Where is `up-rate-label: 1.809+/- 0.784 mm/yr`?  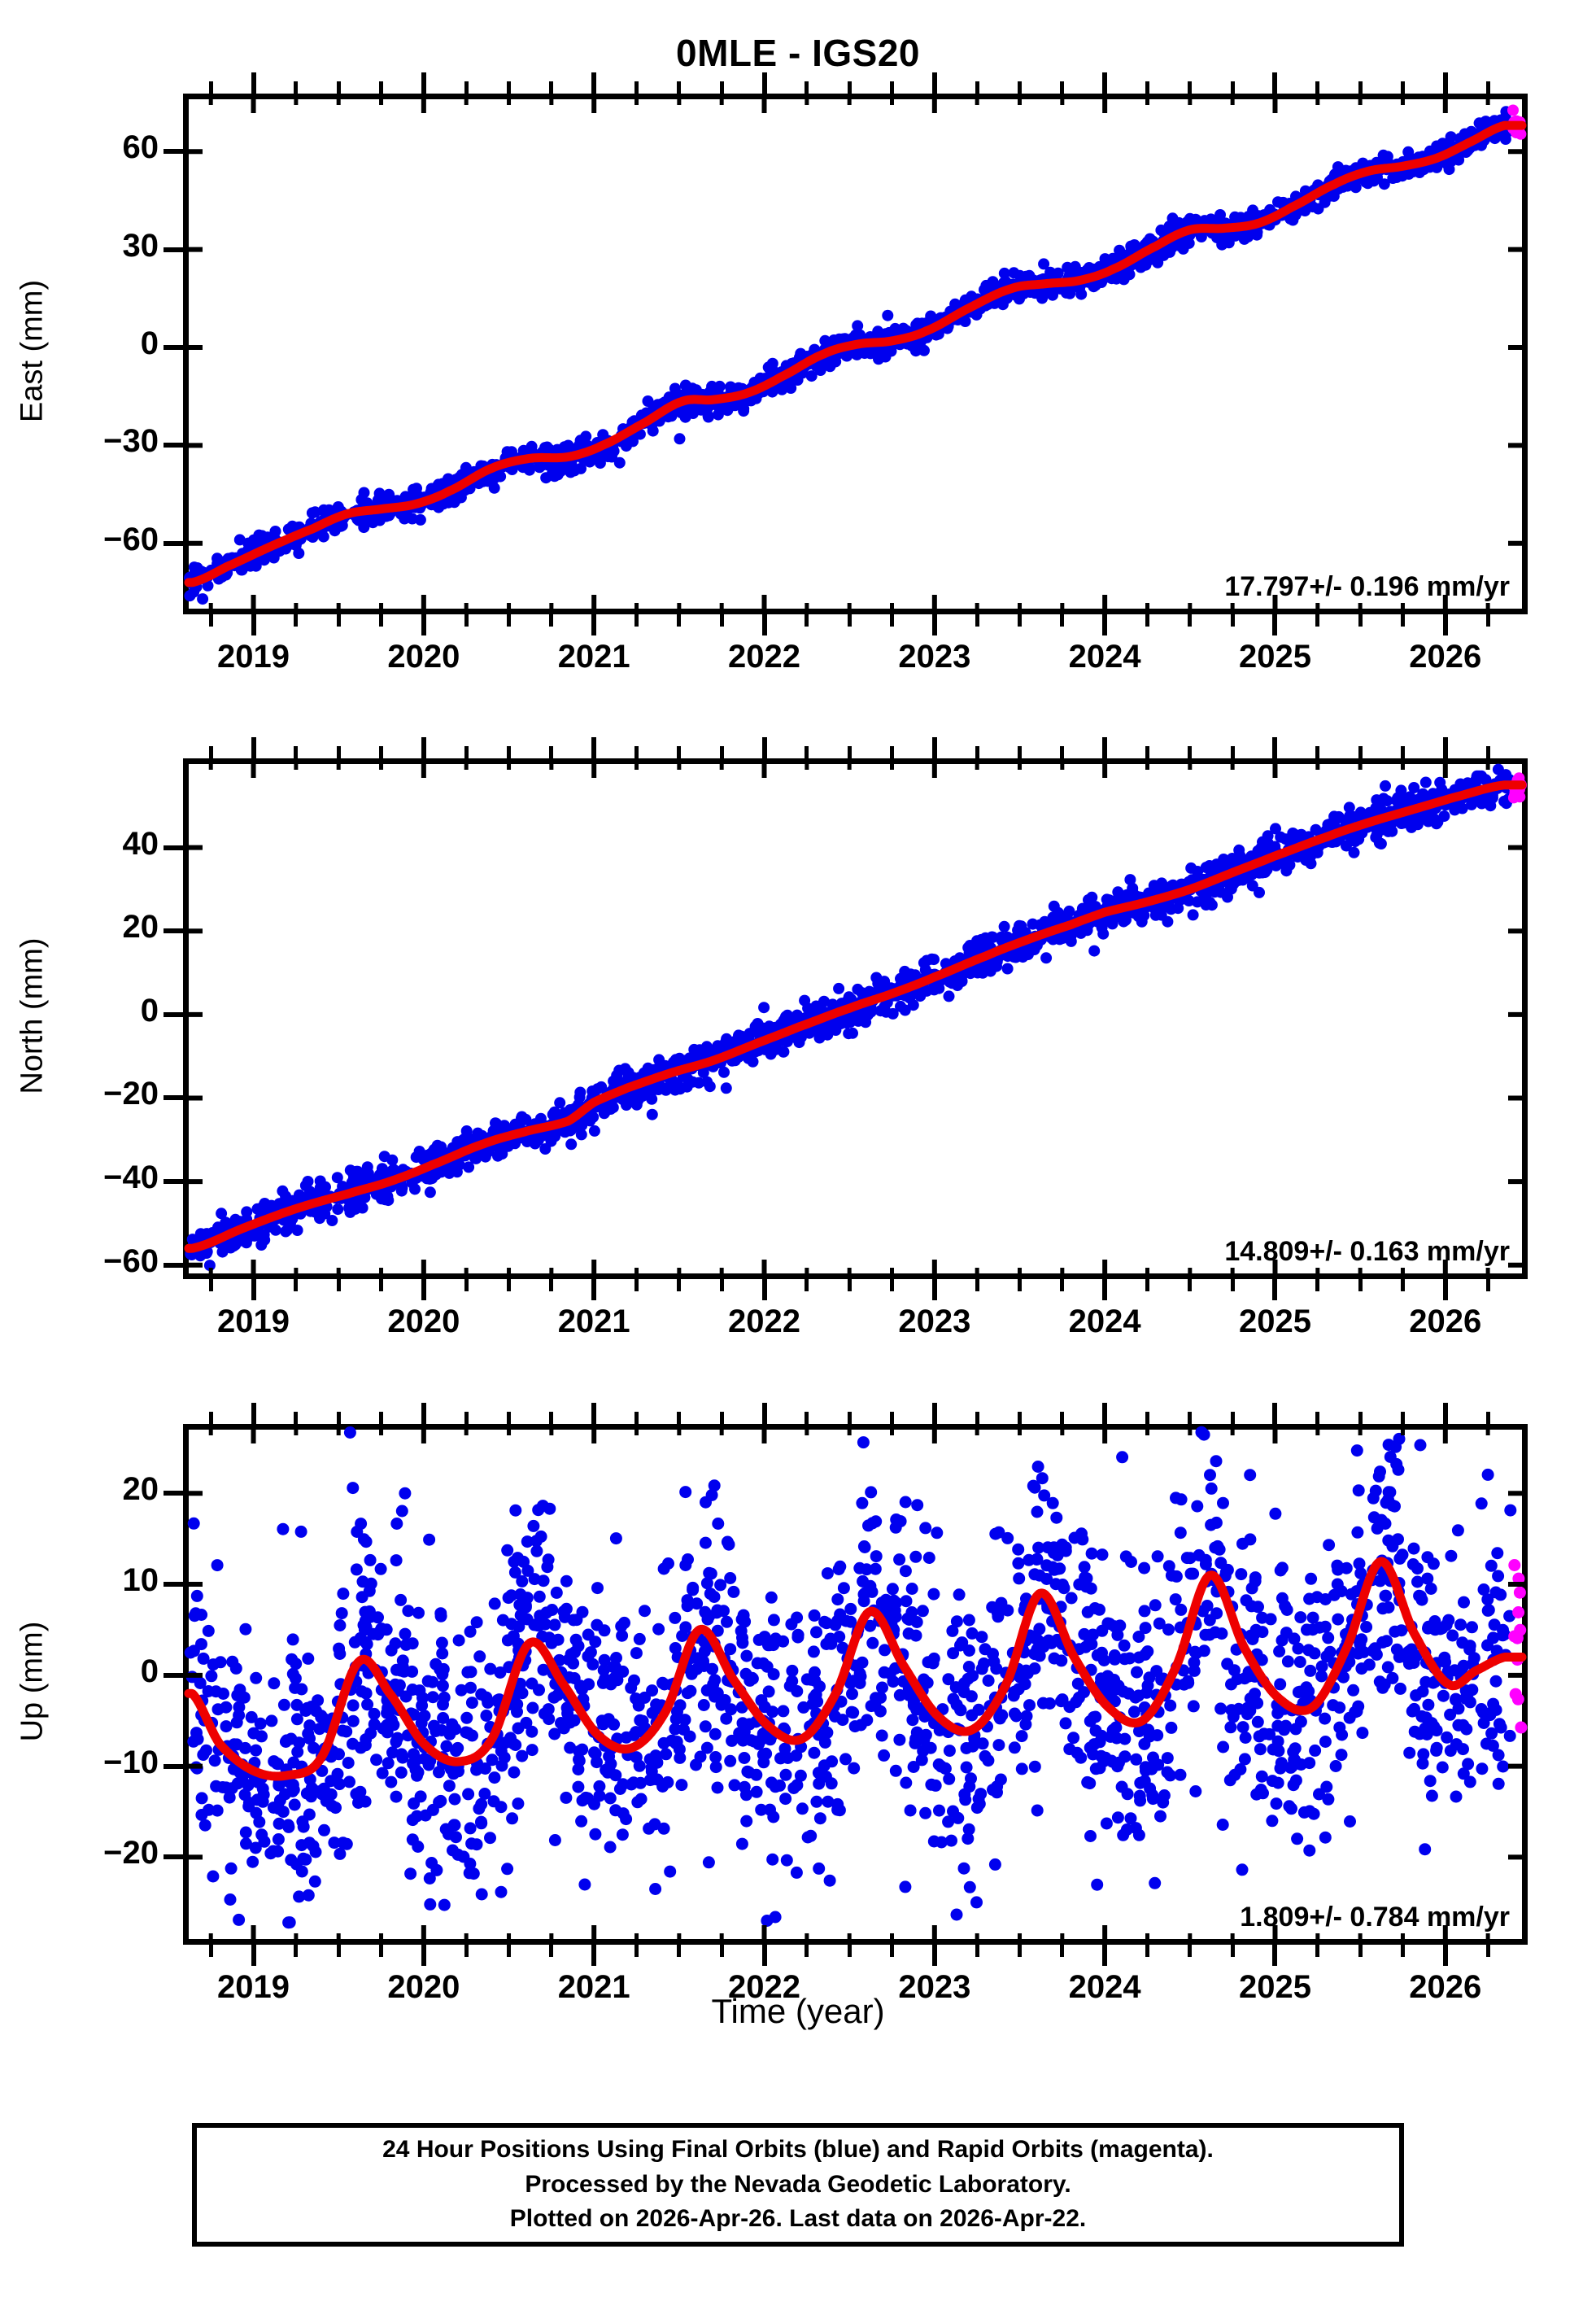
up-rate-label: 1.809+/- 0.784 mm/yr is located at coordinates (1375, 1917).